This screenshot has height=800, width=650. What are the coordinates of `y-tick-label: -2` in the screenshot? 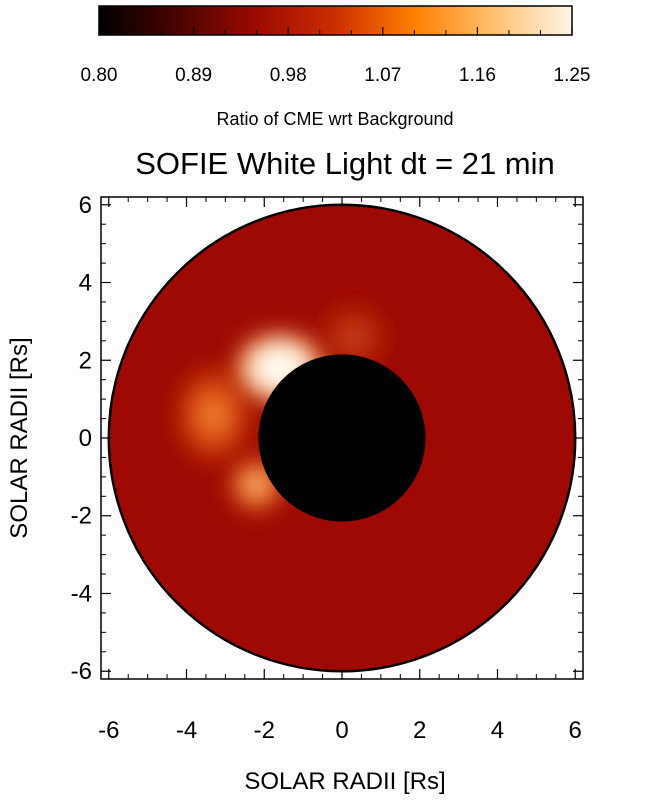 It's located at (81, 516).